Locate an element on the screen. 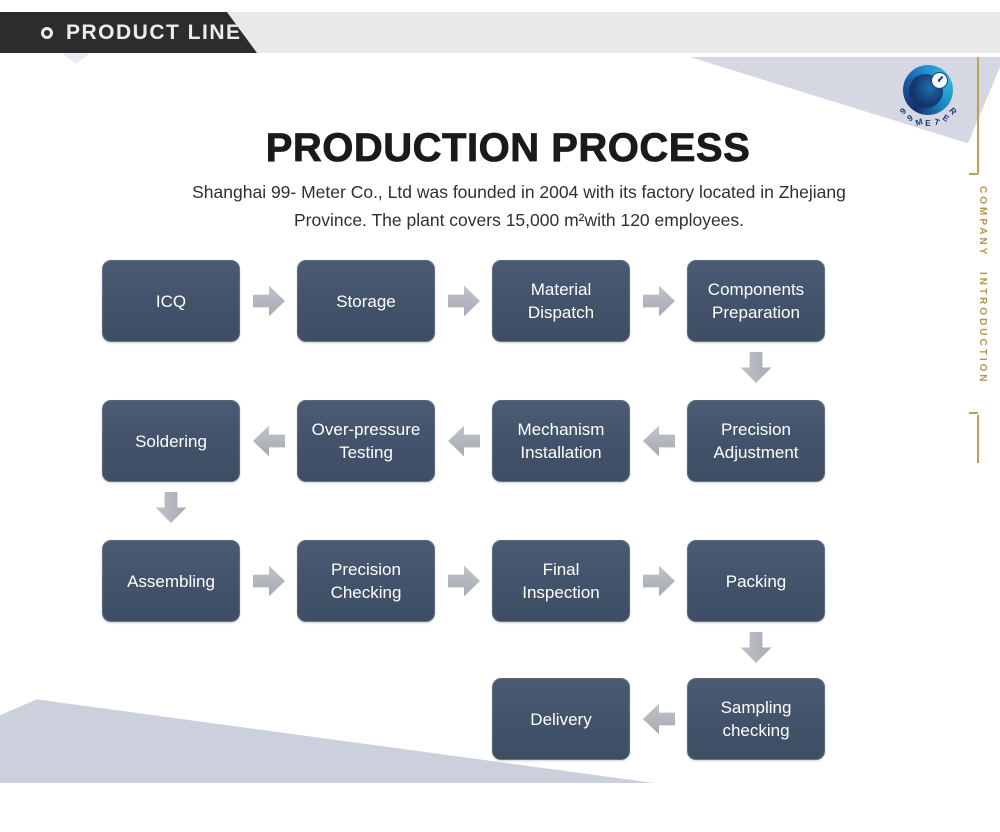  product-line-banner: PRODUCT LINE is located at coordinates (128, 32).